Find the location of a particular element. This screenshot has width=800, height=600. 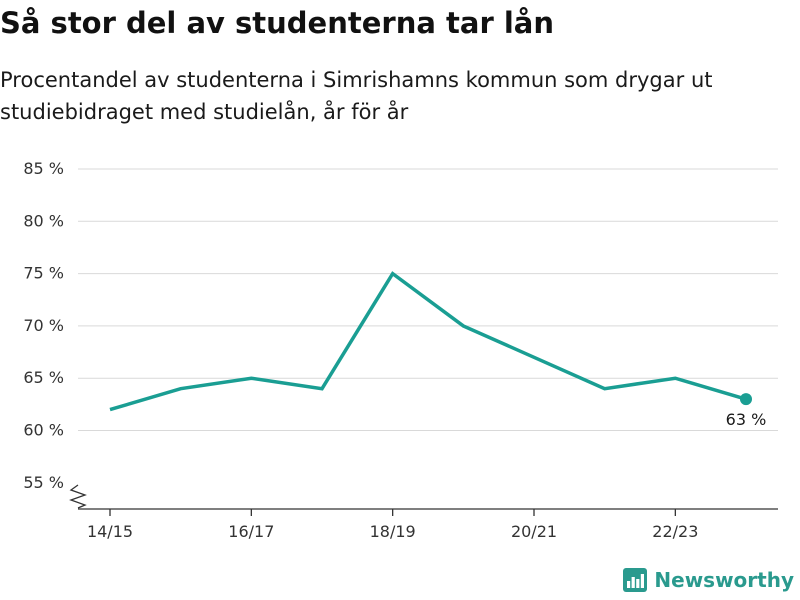

end-point-marker is located at coordinates (746, 399).